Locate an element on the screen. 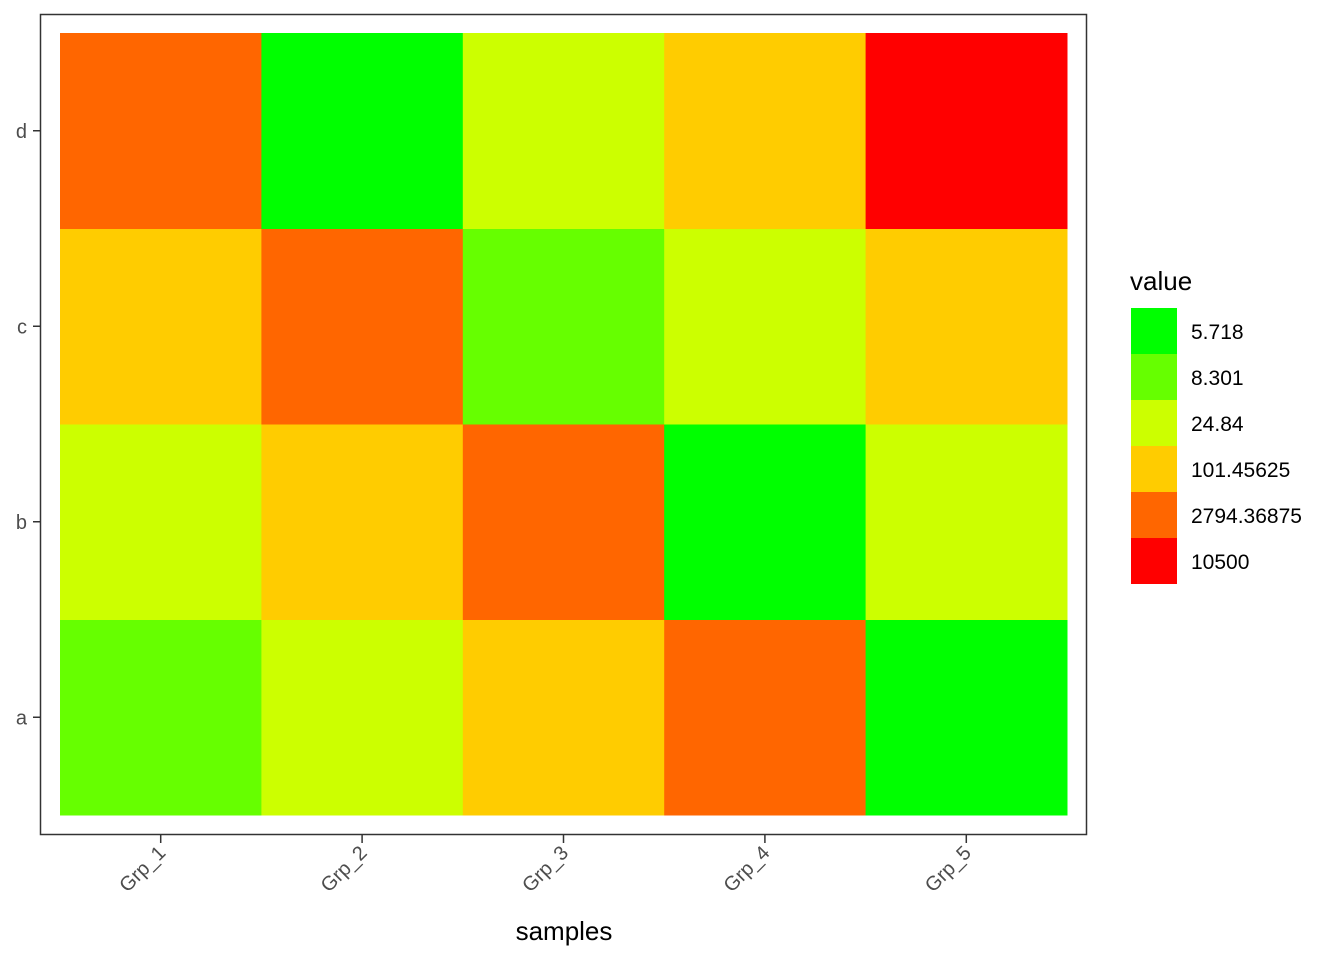 The width and height of the screenshot is (1344, 965). heatmap-cell-Grp_2-b is located at coordinates (362, 522).